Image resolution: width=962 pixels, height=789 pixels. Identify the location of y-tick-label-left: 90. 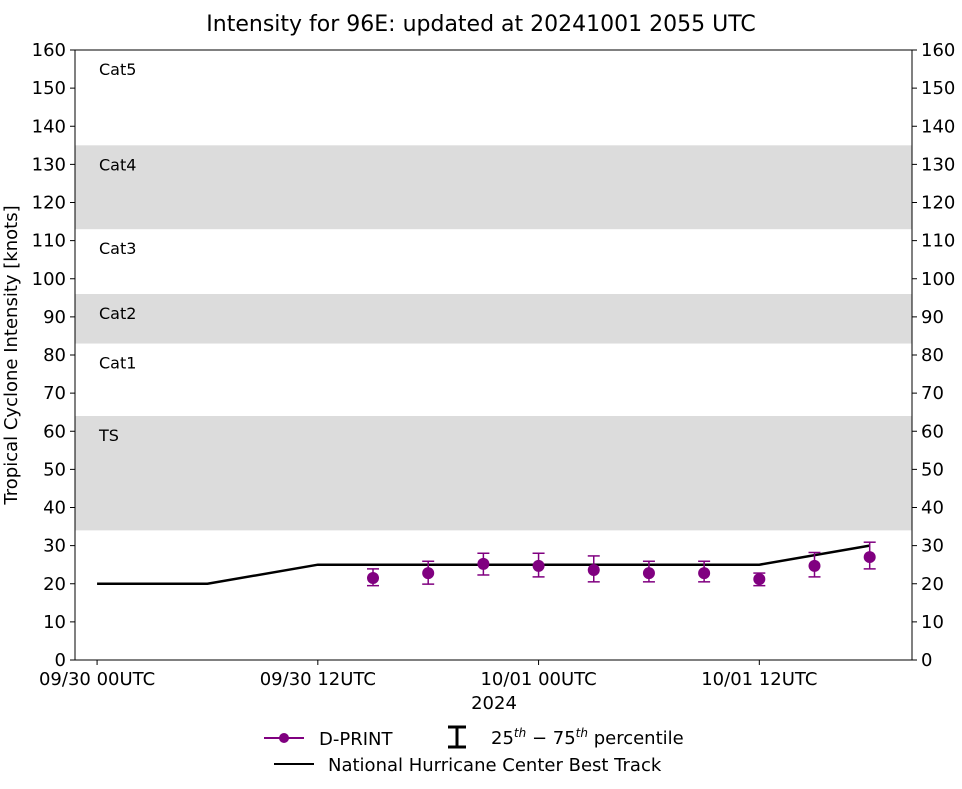
(54, 317).